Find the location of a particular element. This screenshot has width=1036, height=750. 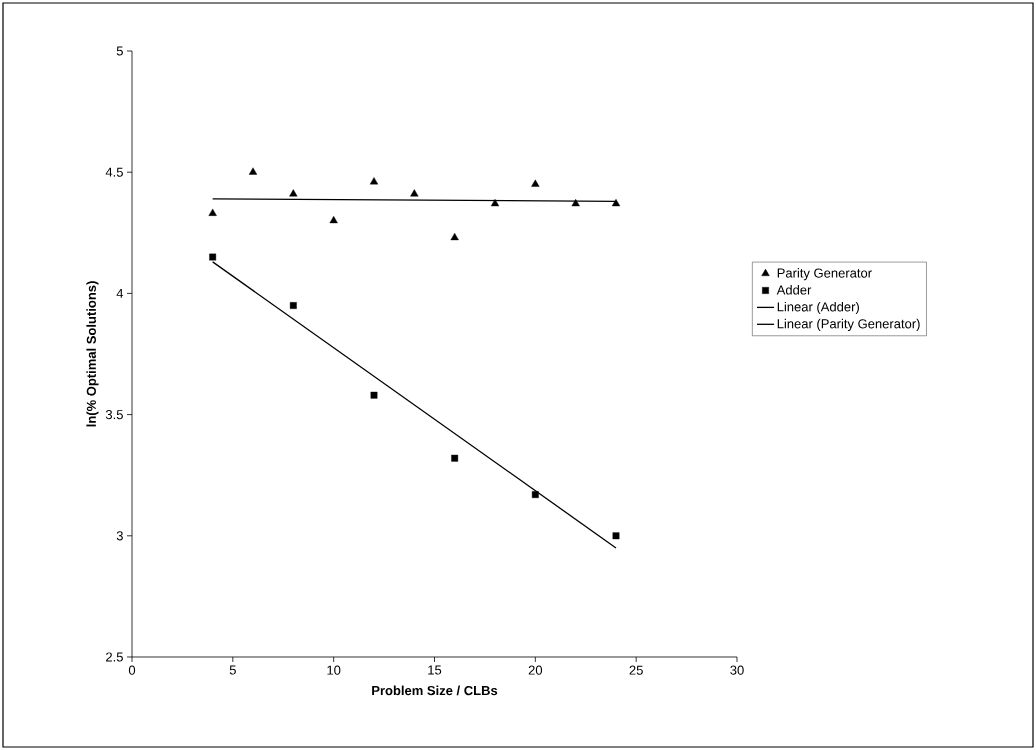

x-tick-label: 15 is located at coordinates (435, 670).